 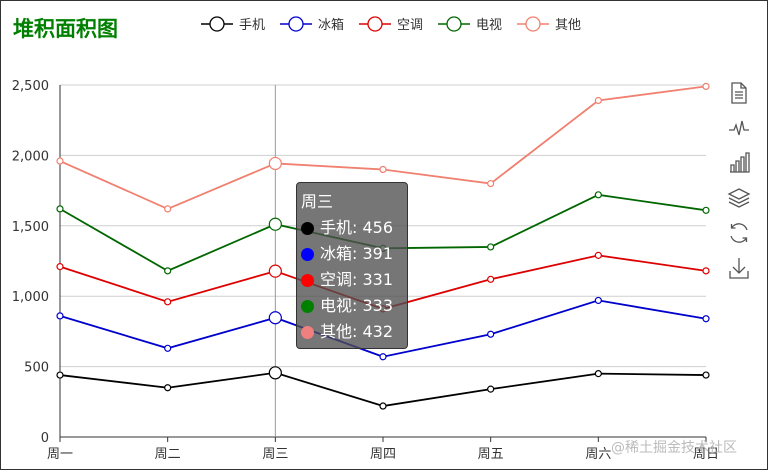 What do you see at coordinates (383, 454) in the screenshot?
I see `x-tick-label-3: 周四` at bounding box center [383, 454].